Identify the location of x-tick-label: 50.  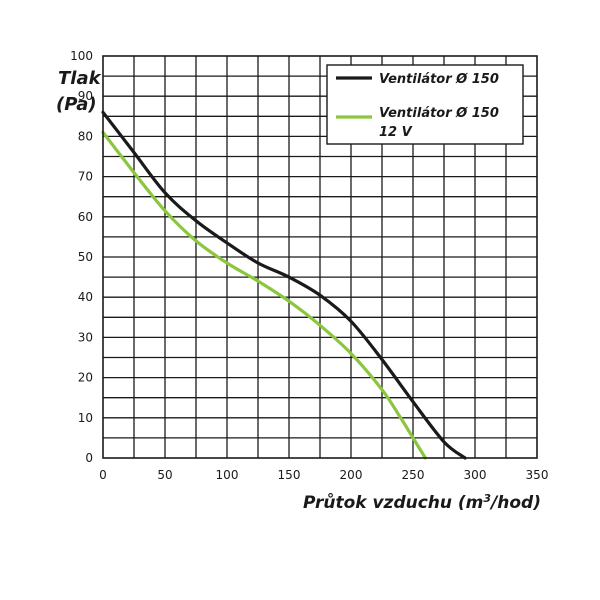
(164, 475).